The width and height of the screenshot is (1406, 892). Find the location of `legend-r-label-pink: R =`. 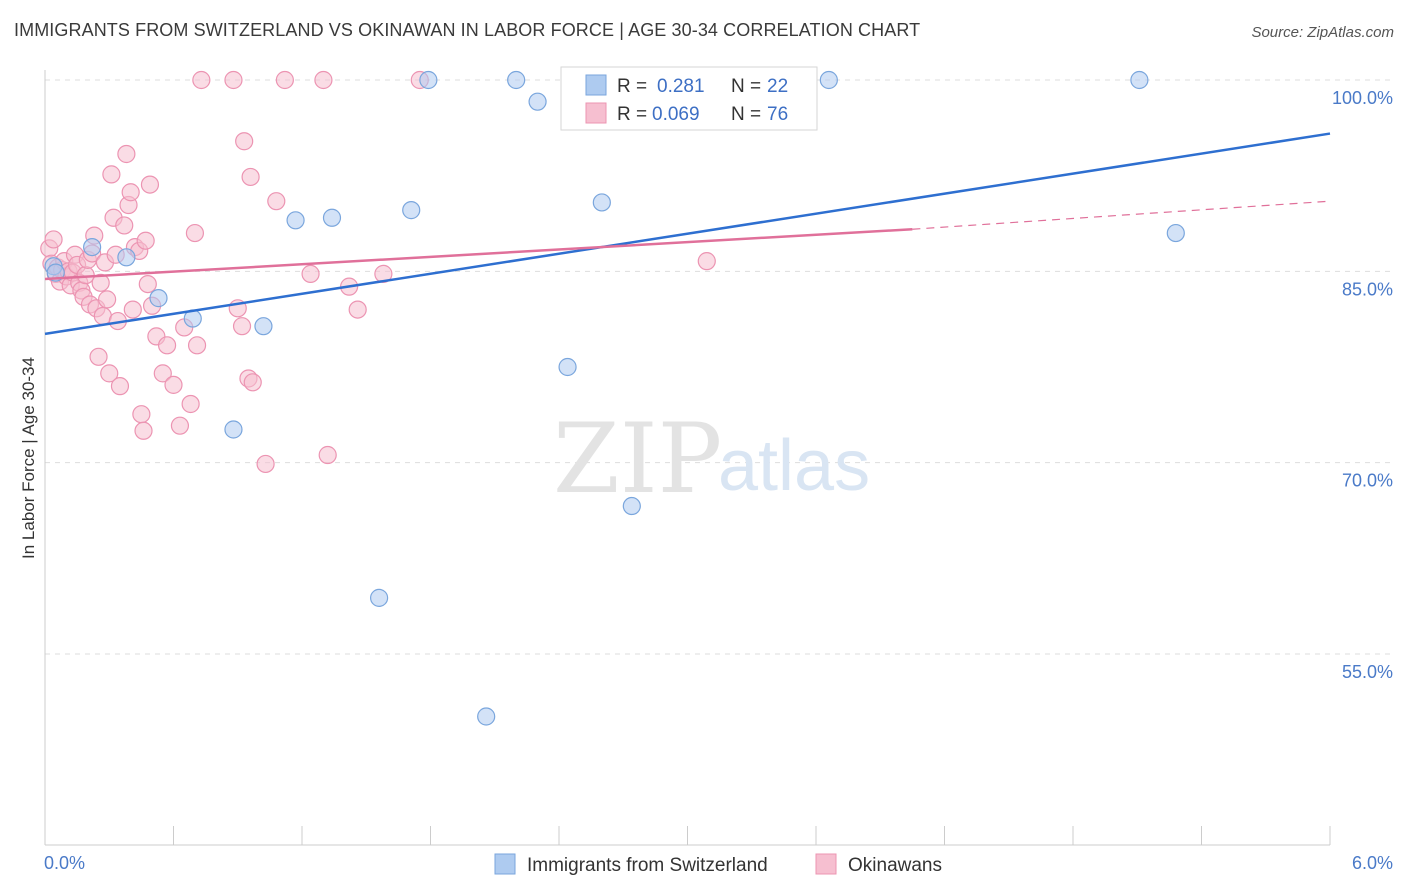

legend-r-label-pink: R = is located at coordinates (632, 114).